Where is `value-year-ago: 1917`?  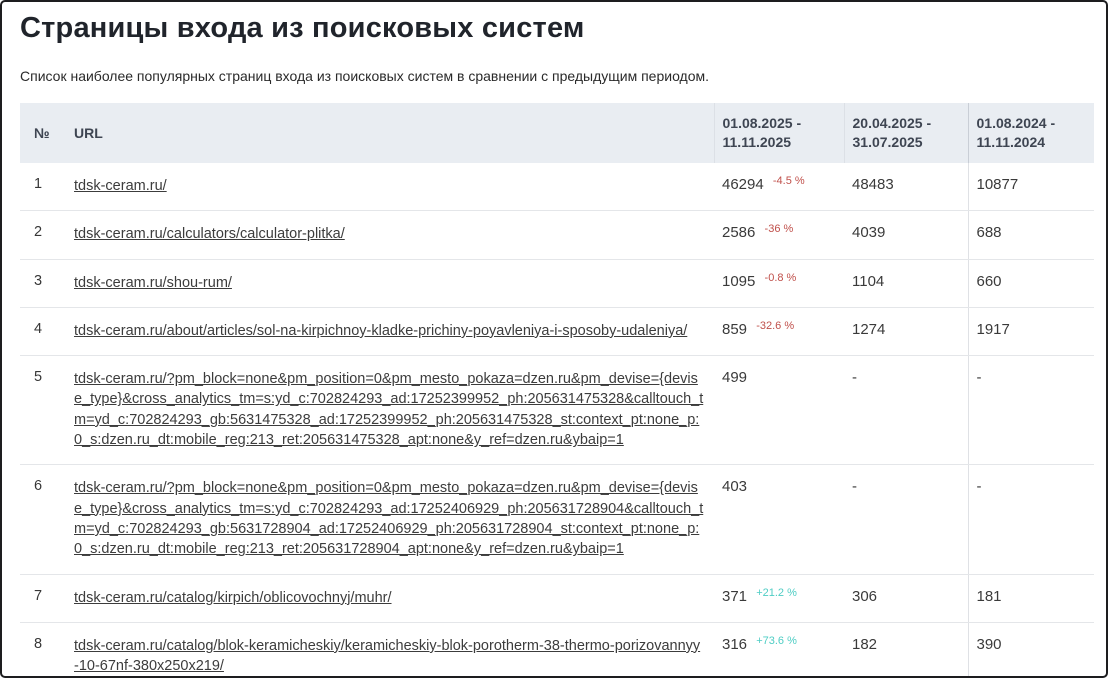
value-year-ago: 1917 is located at coordinates (1030, 332).